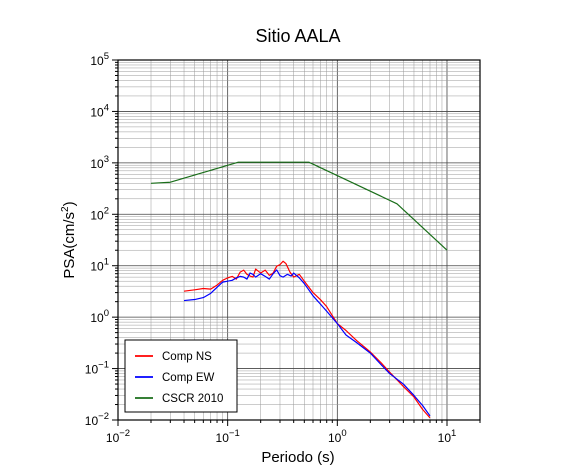 This screenshot has width=586, height=475. Describe the element at coordinates (307, 343) in the screenshot. I see `series-line-comp-ew` at that location.